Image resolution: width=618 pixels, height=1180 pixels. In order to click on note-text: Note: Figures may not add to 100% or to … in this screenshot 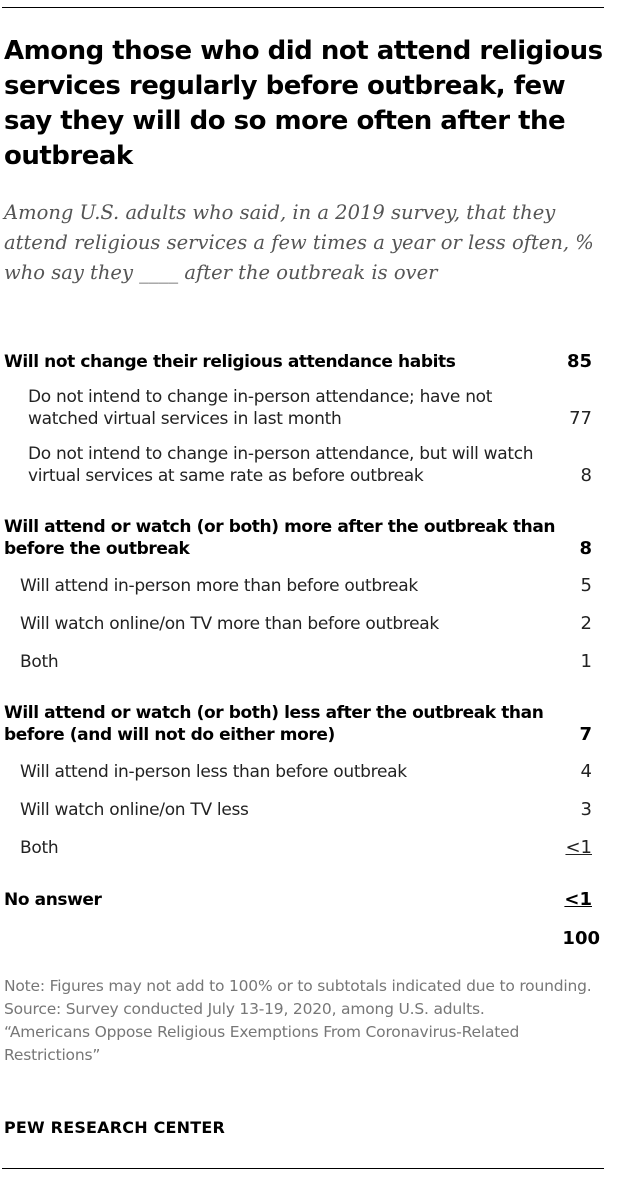, I will do `click(298, 986)`.